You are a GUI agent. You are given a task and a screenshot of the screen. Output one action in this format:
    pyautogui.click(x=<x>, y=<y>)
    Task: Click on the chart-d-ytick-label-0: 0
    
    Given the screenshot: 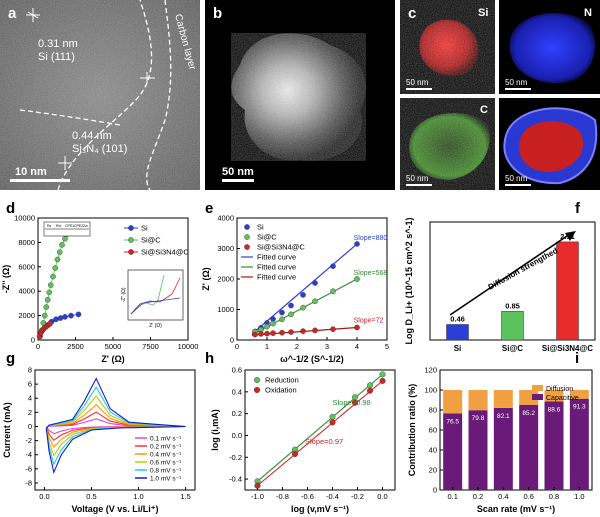 What is the action you would take?
    pyautogui.click(x=33, y=340)
    